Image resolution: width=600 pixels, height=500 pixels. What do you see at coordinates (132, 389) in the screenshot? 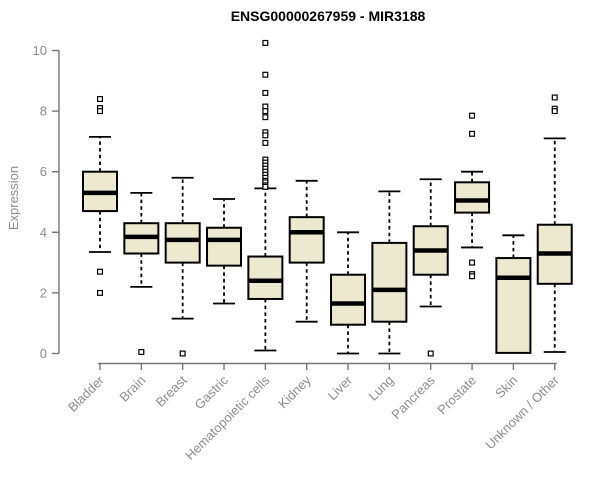
I see `x-tick-label: Brain` at bounding box center [132, 389].